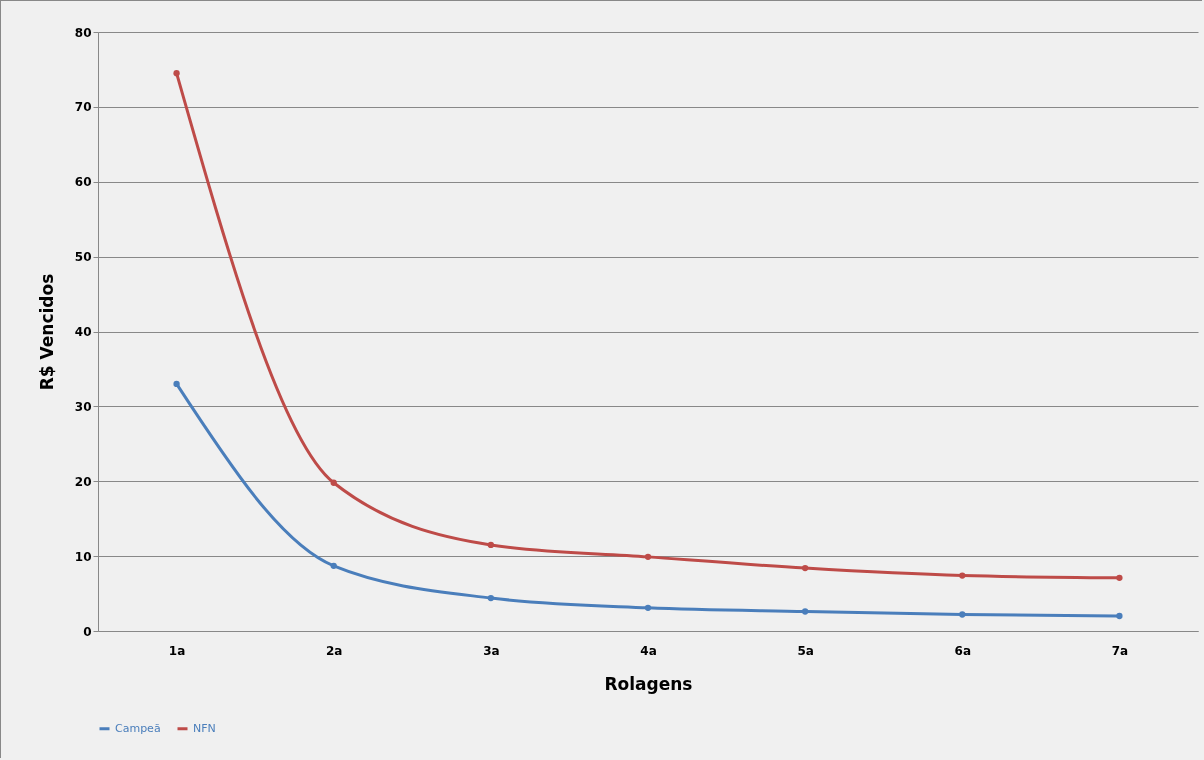 The width and height of the screenshot is (1204, 760). I want to click on y-tick-label: 10, so click(83, 556).